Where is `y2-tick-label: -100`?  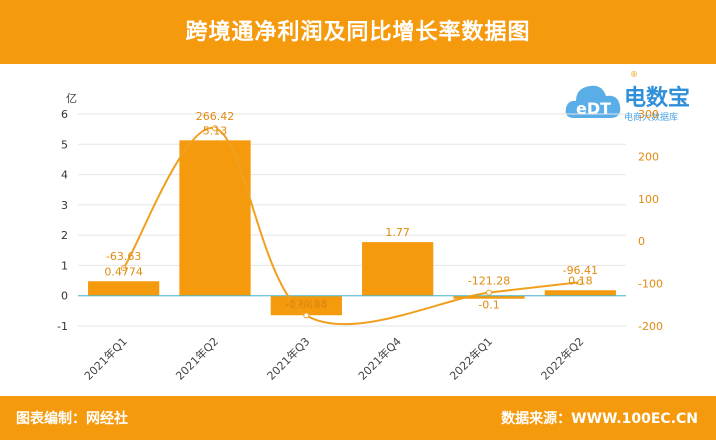
y2-tick-label: -100 is located at coordinates (650, 284).